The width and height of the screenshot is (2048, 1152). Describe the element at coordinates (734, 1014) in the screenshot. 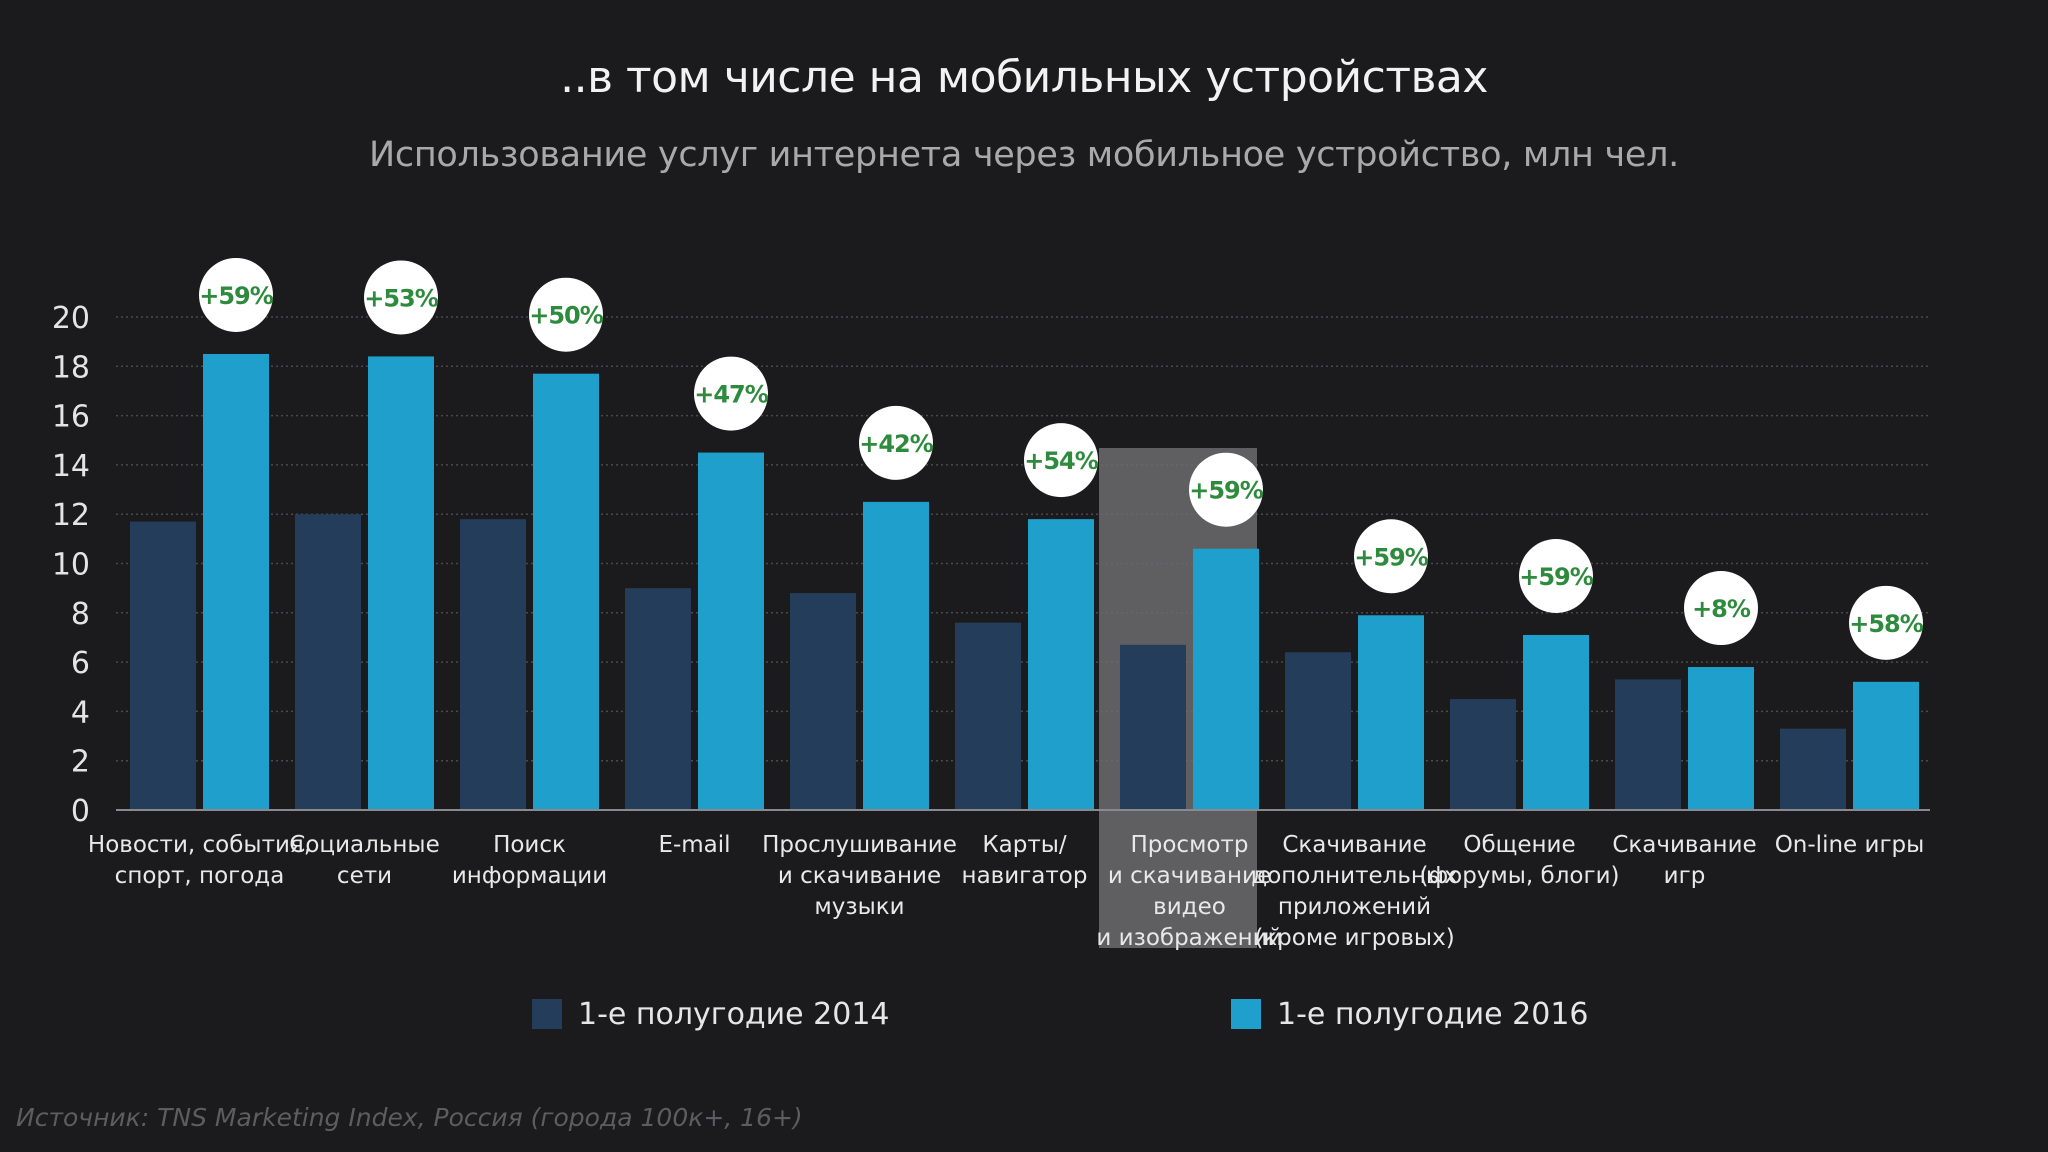

I see `legend-label-2014: 1-е полугодие 2014` at that location.